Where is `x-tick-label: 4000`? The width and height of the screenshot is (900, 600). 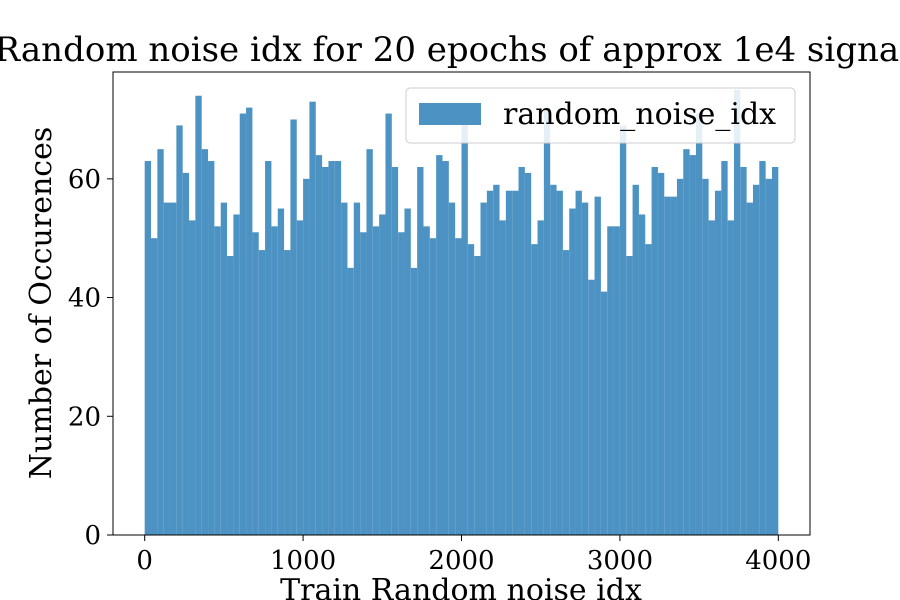
x-tick-label: 4000 is located at coordinates (778, 561).